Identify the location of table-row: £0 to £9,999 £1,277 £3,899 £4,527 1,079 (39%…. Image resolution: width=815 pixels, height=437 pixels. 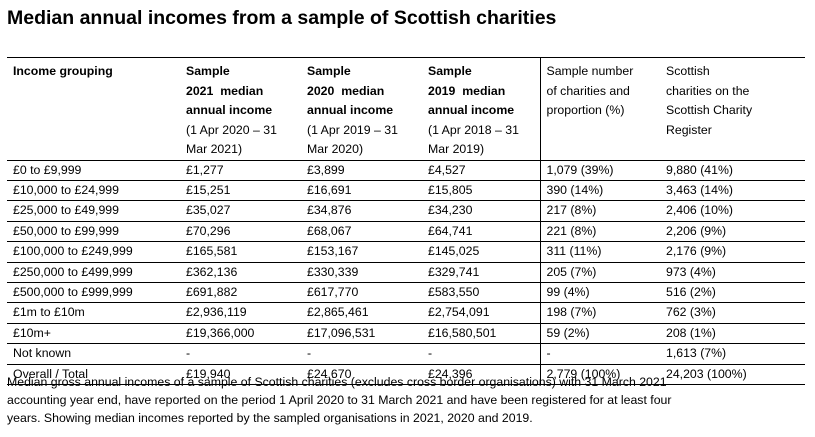
(406, 170).